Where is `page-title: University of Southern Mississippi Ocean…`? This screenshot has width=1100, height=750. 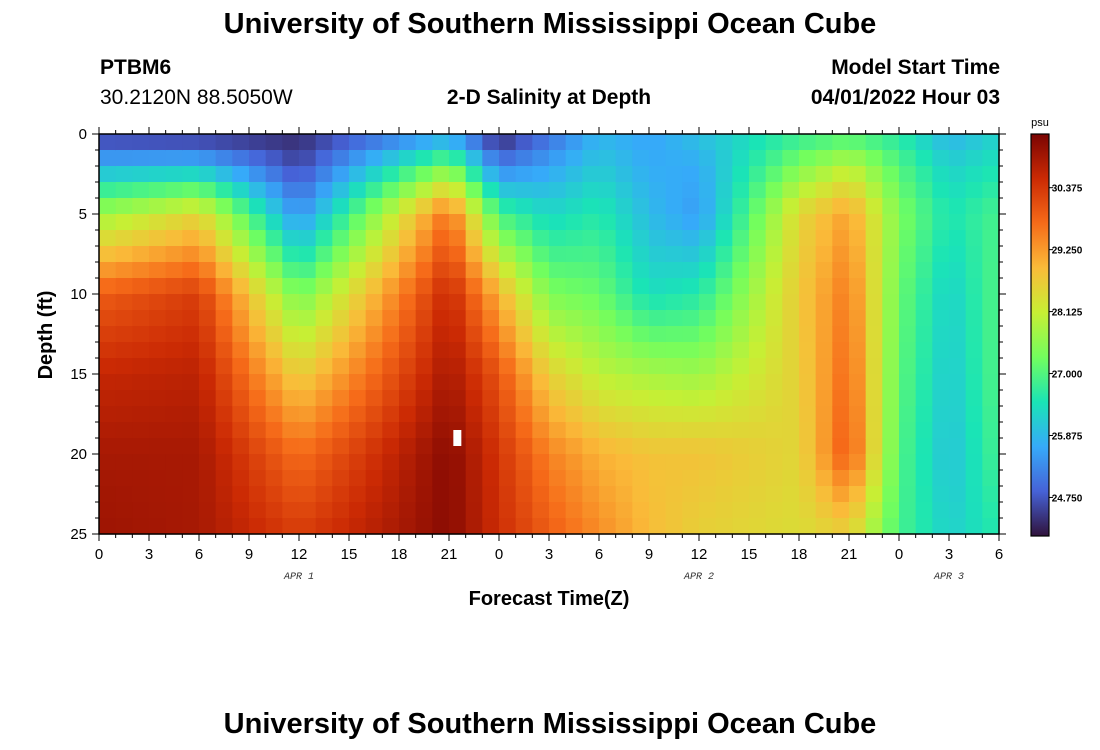 page-title: University of Southern Mississippi Ocean… is located at coordinates (550, 24).